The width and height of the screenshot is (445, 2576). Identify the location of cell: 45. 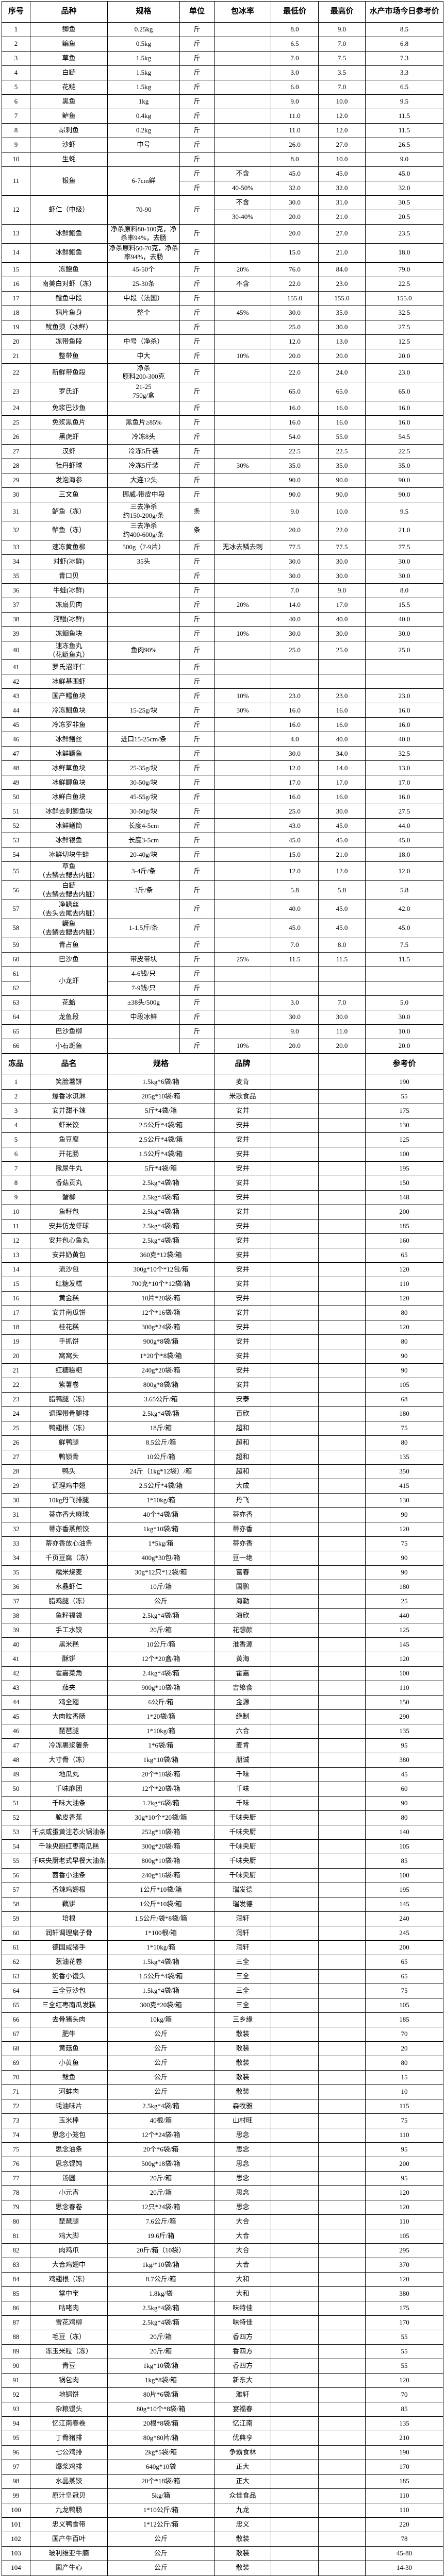
(404, 1774).